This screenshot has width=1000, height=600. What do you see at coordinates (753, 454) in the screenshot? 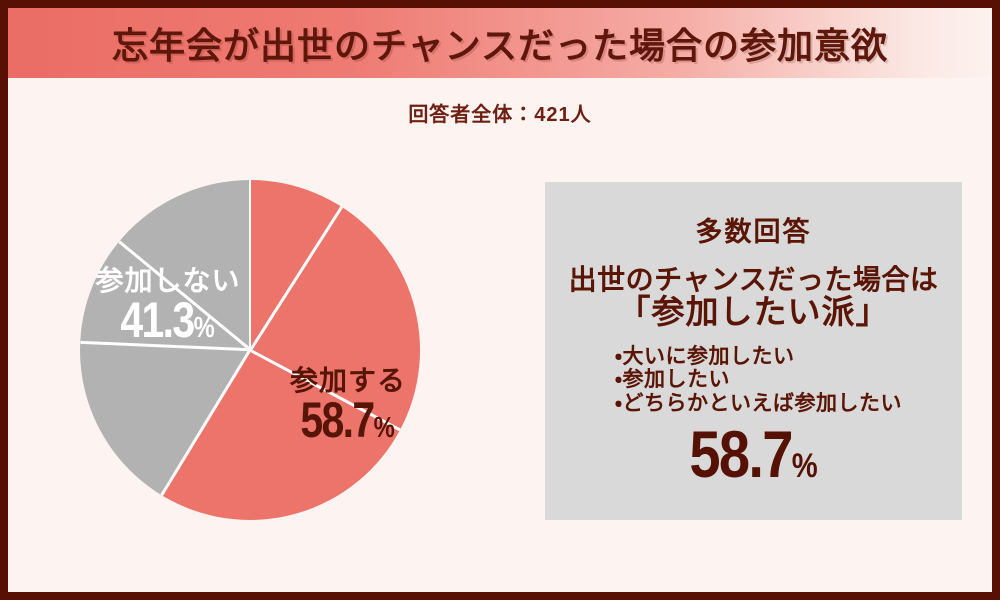
I see `summary-percentage: 58.7%` at bounding box center [753, 454].